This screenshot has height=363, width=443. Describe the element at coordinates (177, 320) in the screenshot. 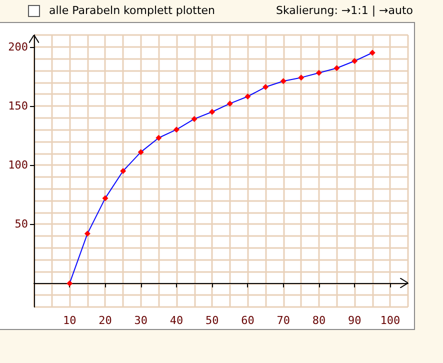

I see `x-tick-label: 40` at that location.